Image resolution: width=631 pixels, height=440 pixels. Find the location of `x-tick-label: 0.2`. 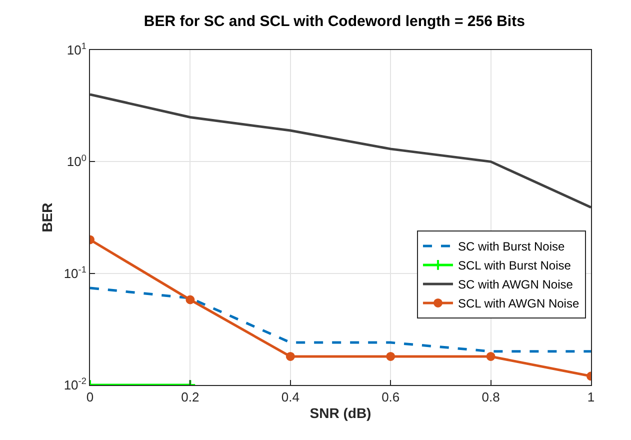

x-tick-label: 0.2 is located at coordinates (190, 397).